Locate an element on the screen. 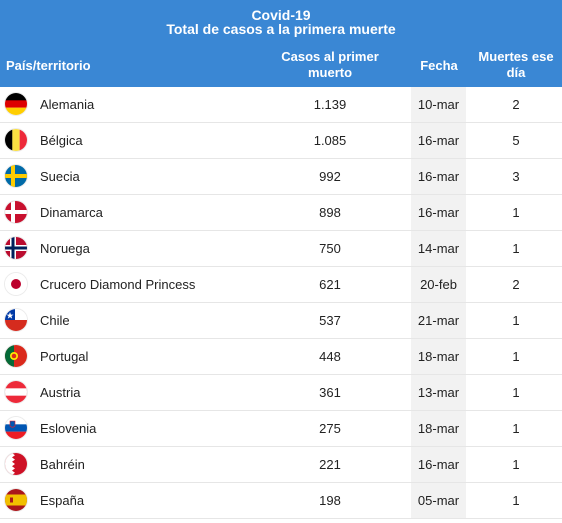 This screenshot has width=562, height=523. cases-value: 898 is located at coordinates (330, 212).